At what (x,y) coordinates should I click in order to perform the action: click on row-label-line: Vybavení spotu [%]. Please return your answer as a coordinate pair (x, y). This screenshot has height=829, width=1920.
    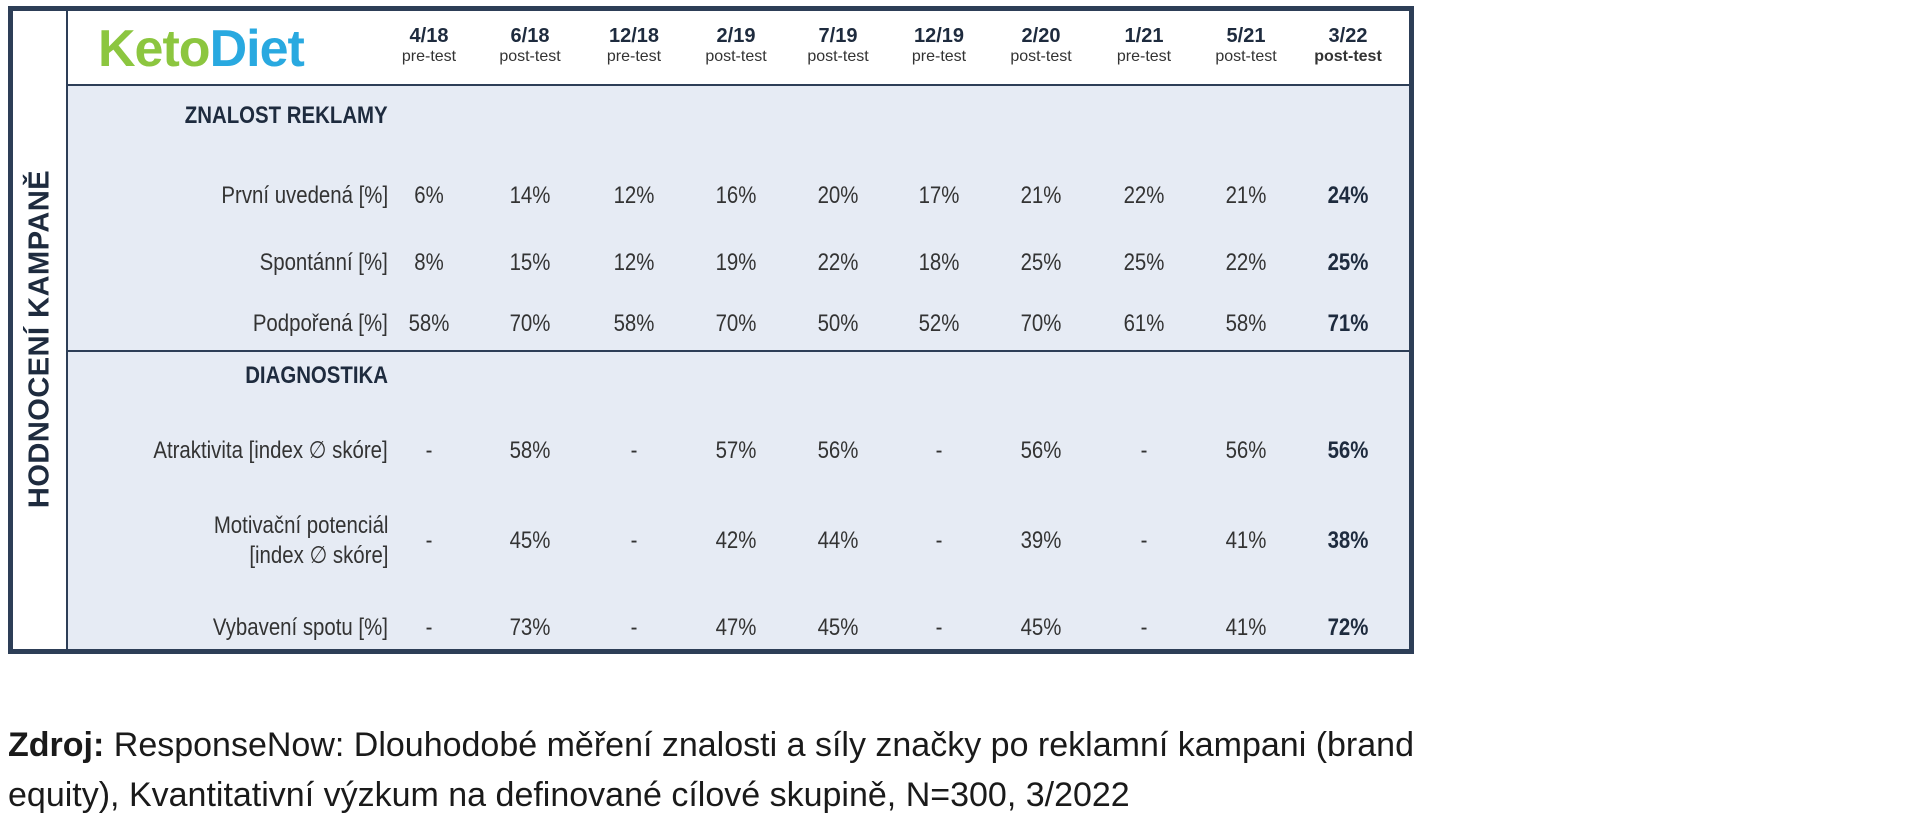
    Looking at the image, I should click on (300, 627).